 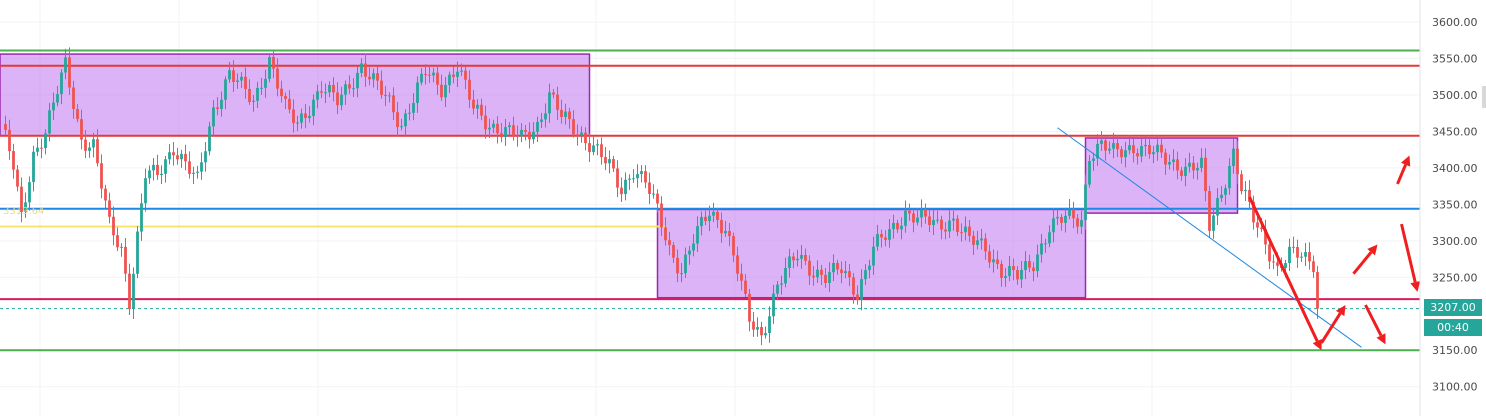 What do you see at coordinates (1455, 387) in the screenshot?
I see `price-tick-label: 3100.00` at bounding box center [1455, 387].